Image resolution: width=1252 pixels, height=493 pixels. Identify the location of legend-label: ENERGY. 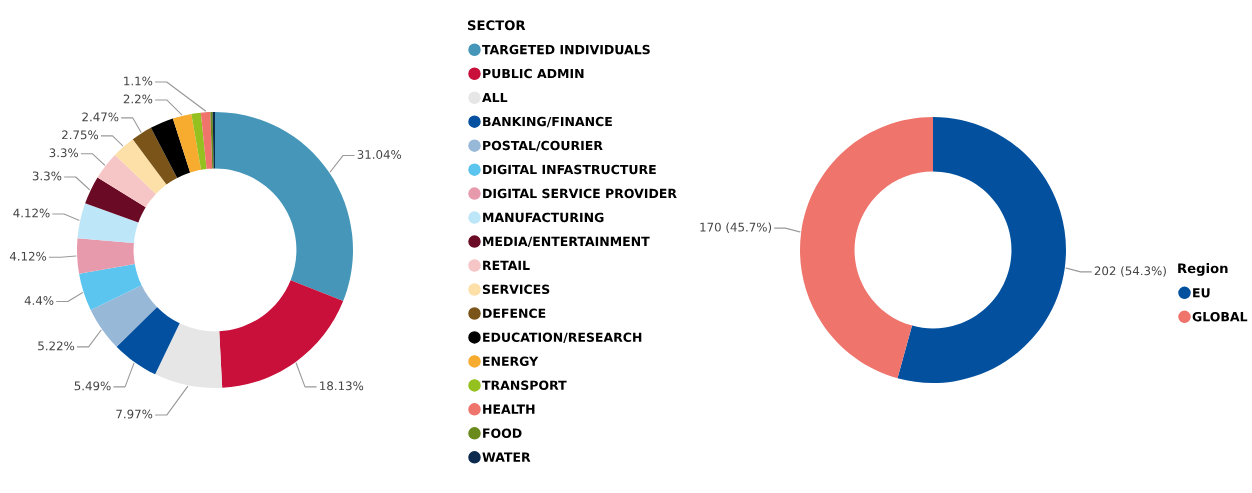
(511, 361).